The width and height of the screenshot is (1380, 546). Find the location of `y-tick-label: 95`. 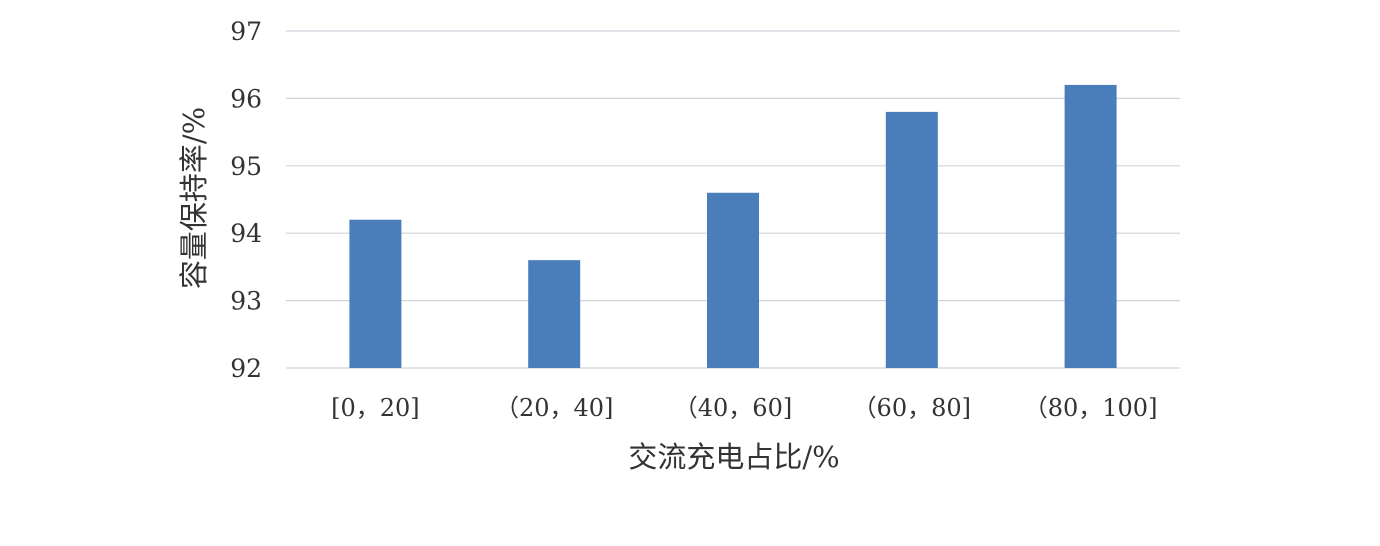

y-tick-label: 95 is located at coordinates (246, 166).